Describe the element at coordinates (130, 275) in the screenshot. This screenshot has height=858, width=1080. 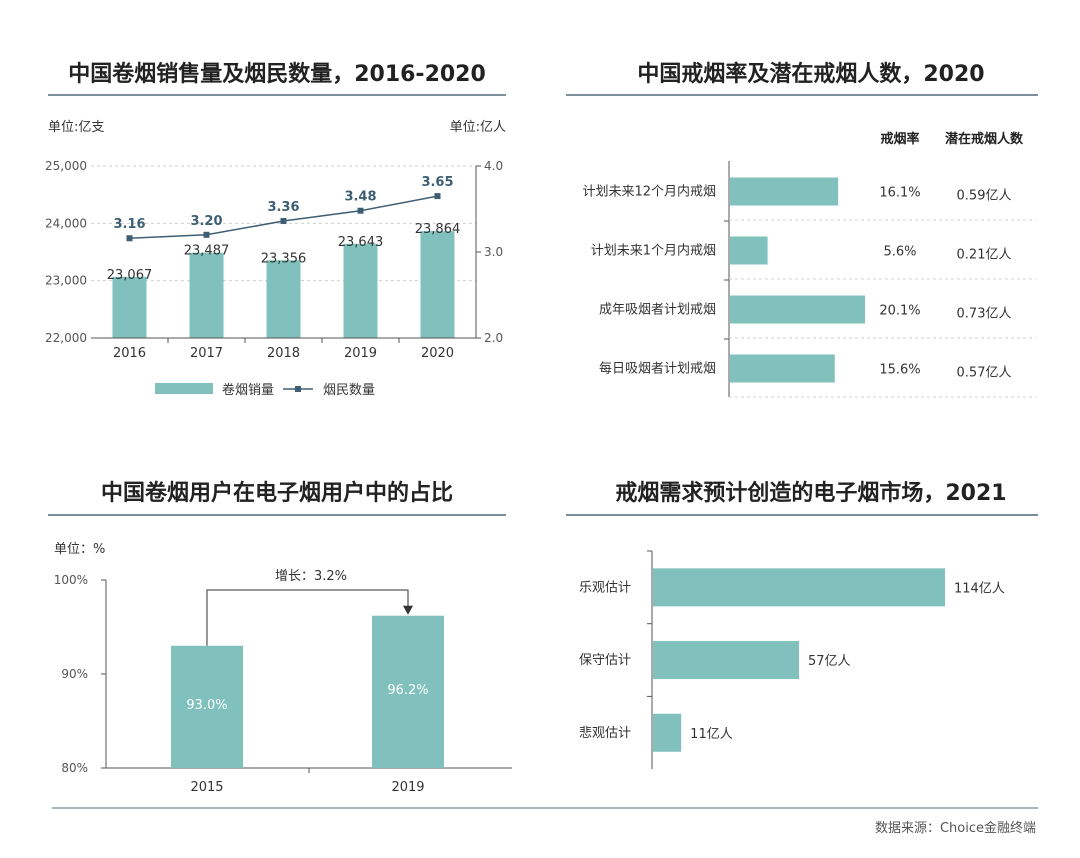
I see `sales-bar-label: 23,067` at that location.